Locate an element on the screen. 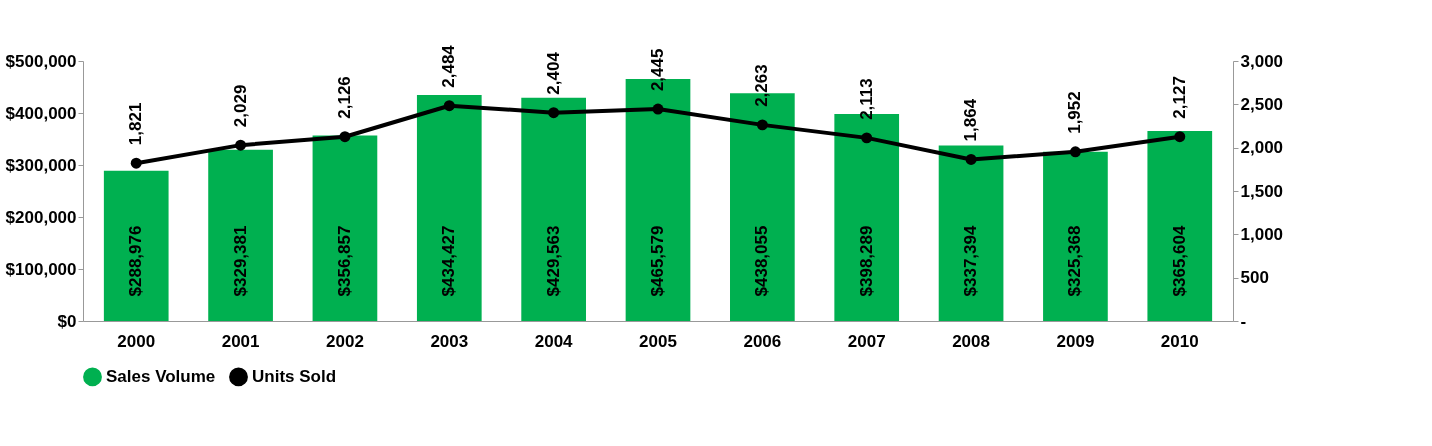 Image resolution: width=1432 pixels, height=446 pixels. data-label: $325,368 is located at coordinates (1075, 261).